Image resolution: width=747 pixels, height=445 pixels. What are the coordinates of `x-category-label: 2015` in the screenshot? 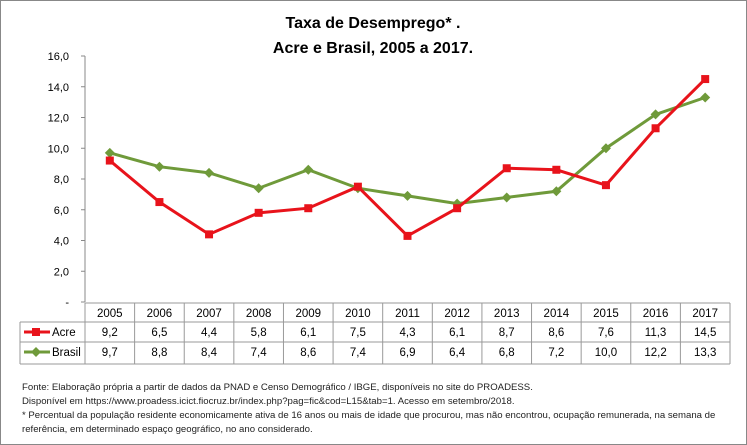 It's located at (606, 314).